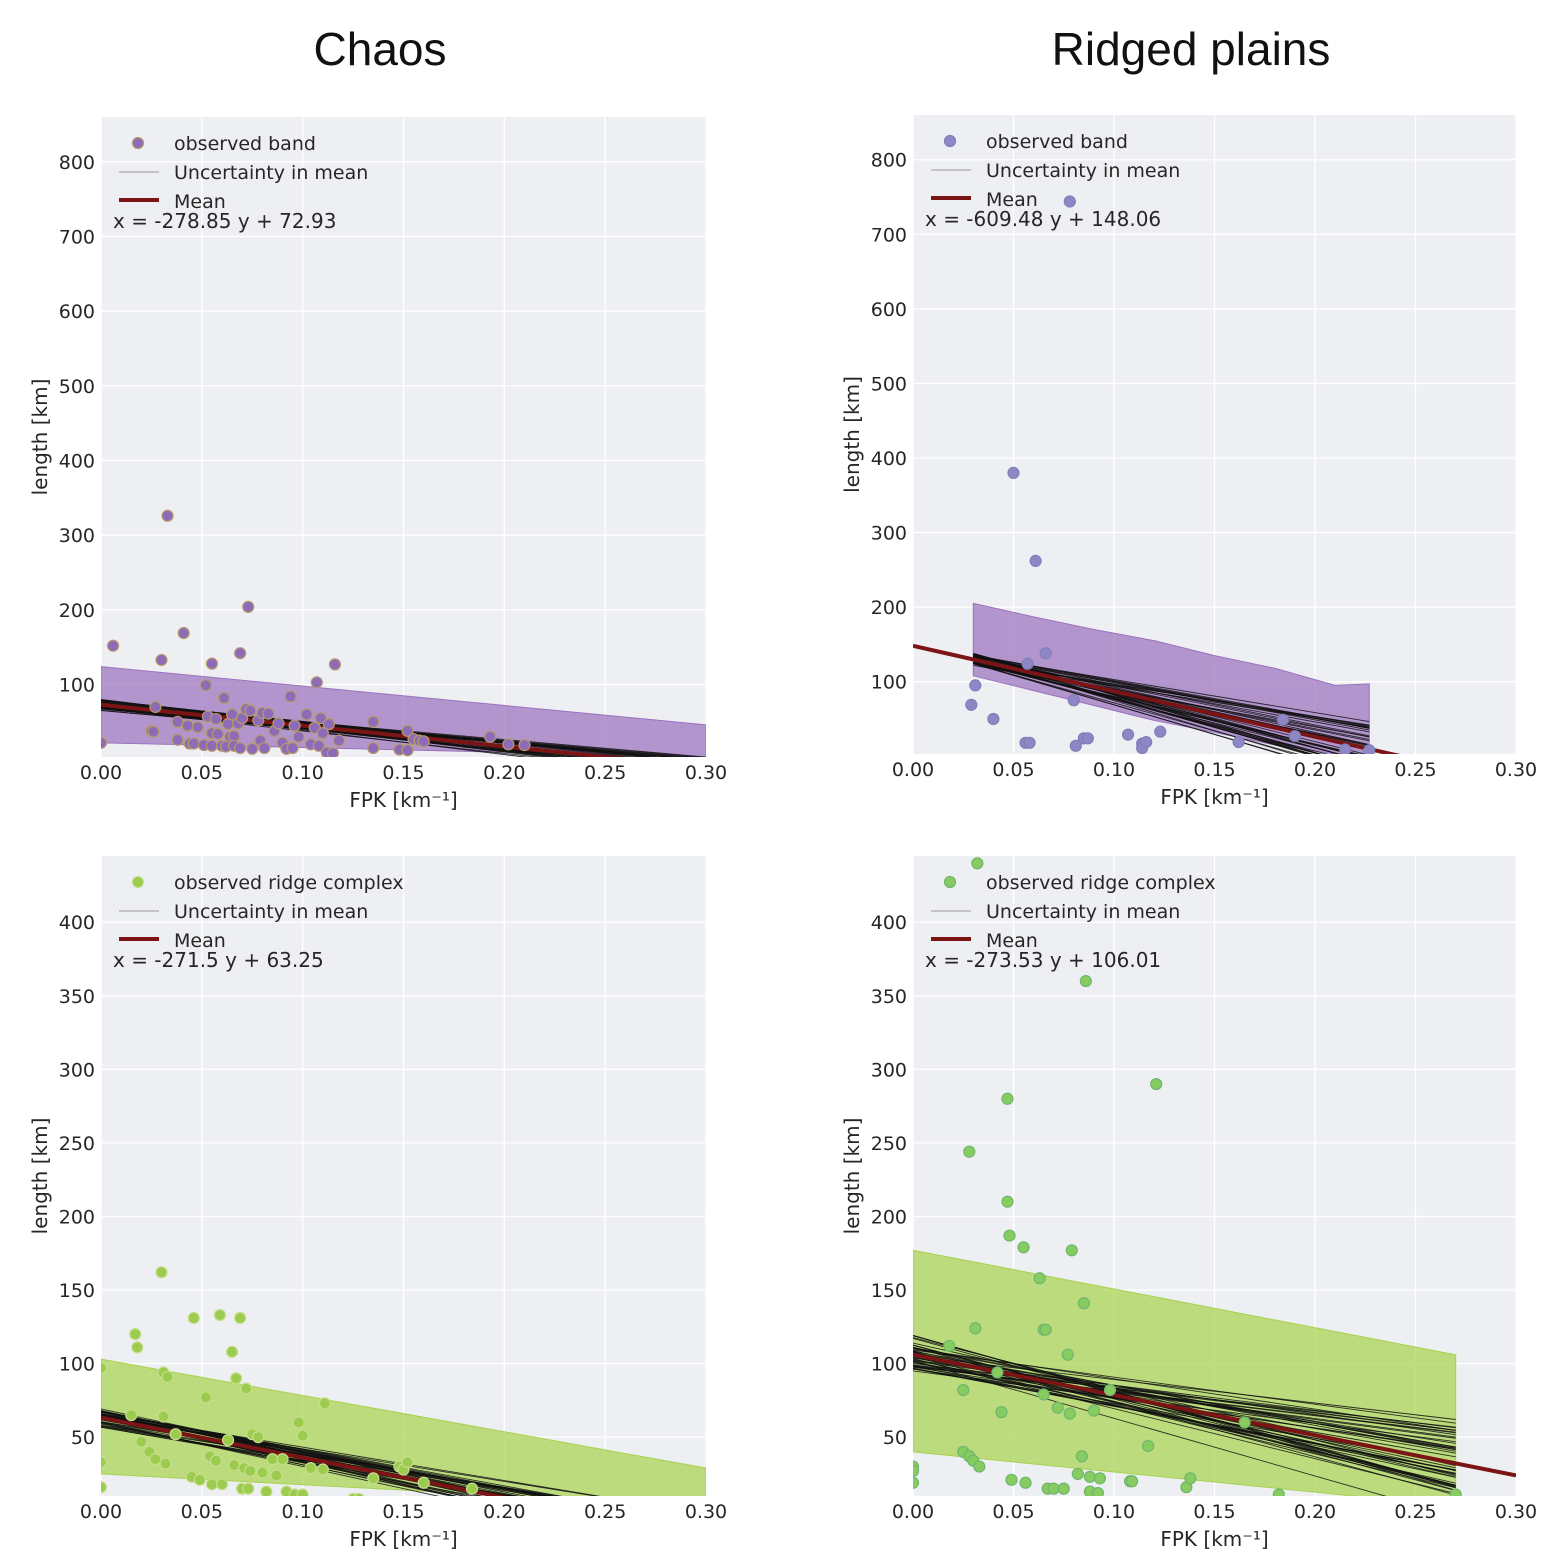 The height and width of the screenshot is (1560, 1549). I want to click on y-tick-label: 300, so click(889, 1070).